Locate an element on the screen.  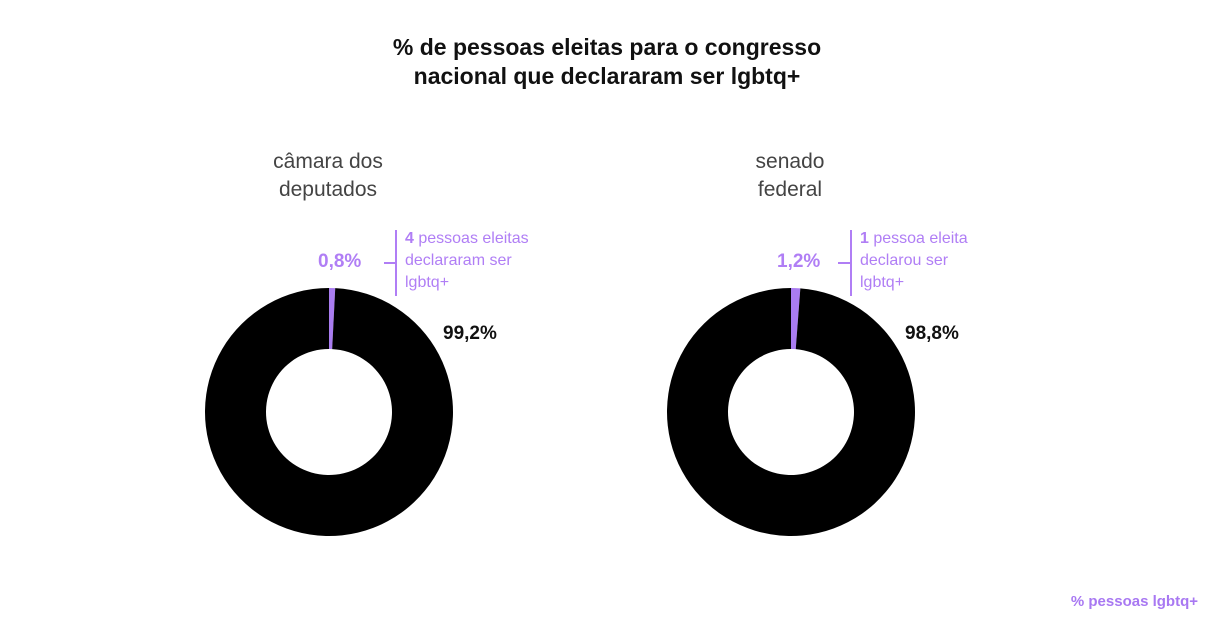
camara-bracket-tick is located at coordinates (390, 263).